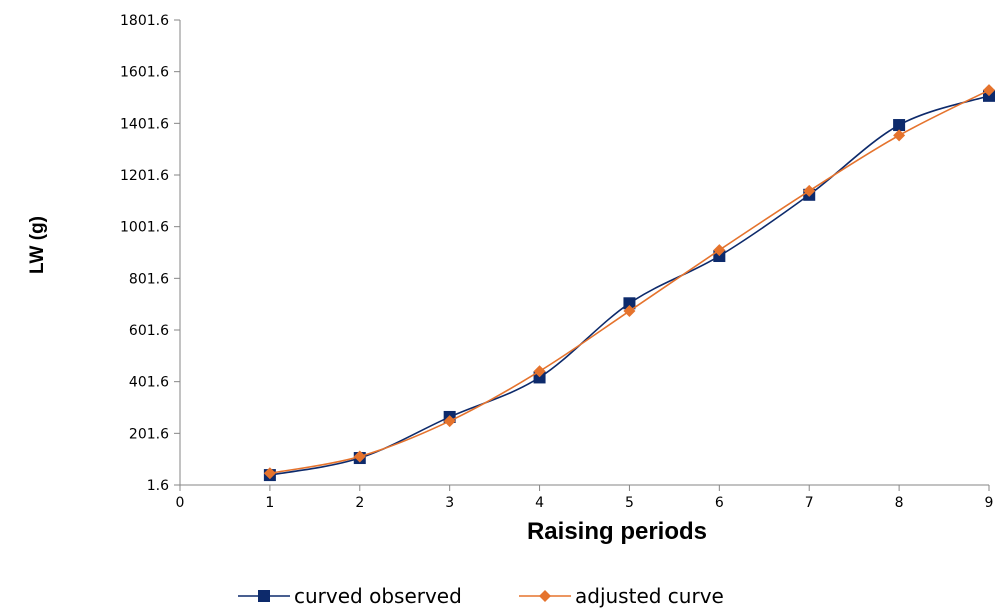  I want to click on x-tick-label: 8, so click(899, 503).